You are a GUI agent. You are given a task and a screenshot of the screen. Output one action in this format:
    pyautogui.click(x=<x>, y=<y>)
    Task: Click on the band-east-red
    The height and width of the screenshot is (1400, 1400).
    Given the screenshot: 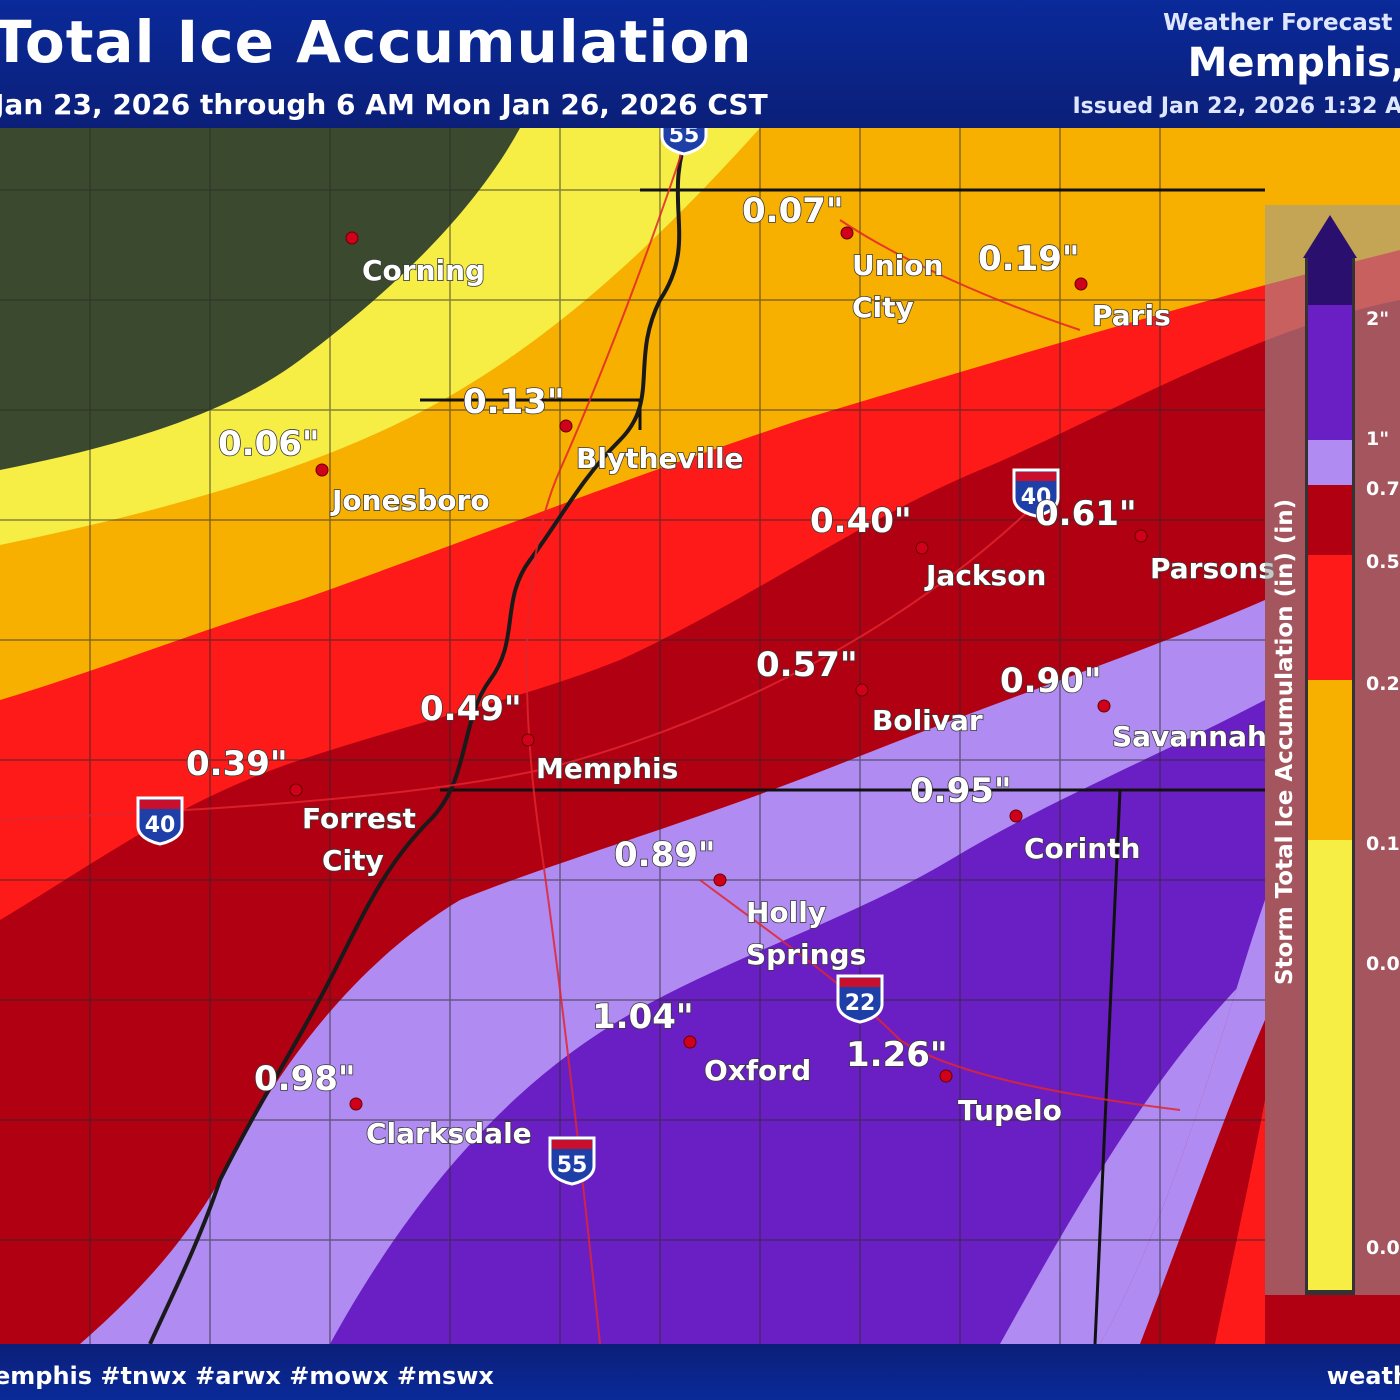 What is the action you would take?
    pyautogui.click(x=1240, y=1222)
    